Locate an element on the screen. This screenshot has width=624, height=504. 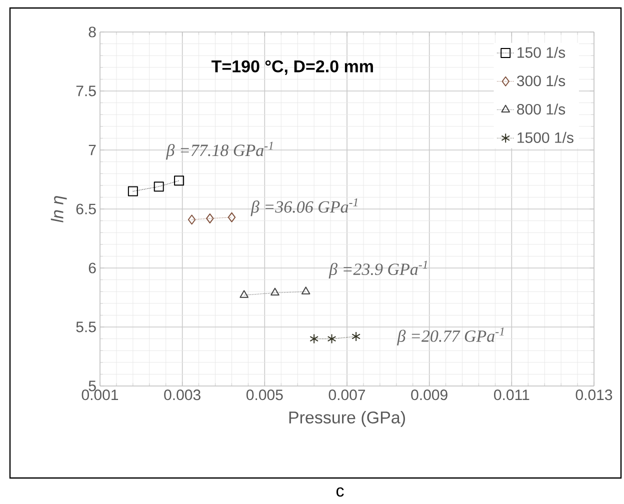
x-tick-label: 0.007 is located at coordinates (347, 395).